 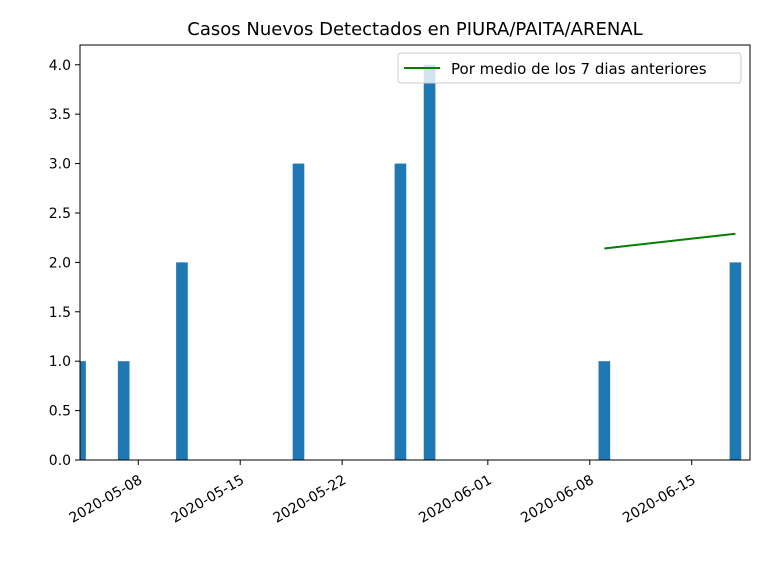 What do you see at coordinates (60, 263) in the screenshot?
I see `y-tick-label: 2.0` at bounding box center [60, 263].